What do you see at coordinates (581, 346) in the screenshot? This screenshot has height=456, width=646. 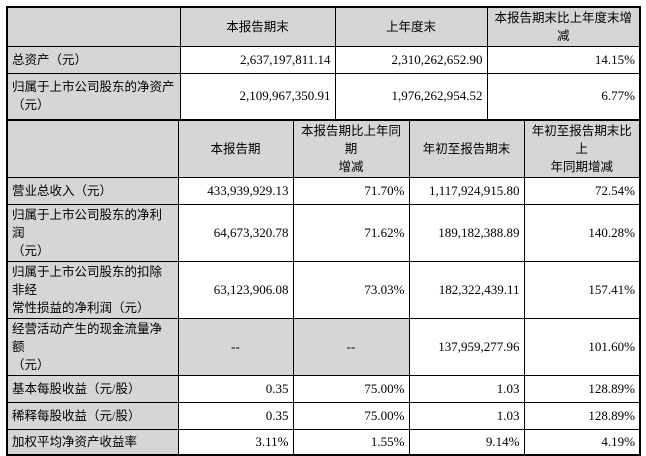 I see `value-cell: 101.60%` at bounding box center [581, 346].